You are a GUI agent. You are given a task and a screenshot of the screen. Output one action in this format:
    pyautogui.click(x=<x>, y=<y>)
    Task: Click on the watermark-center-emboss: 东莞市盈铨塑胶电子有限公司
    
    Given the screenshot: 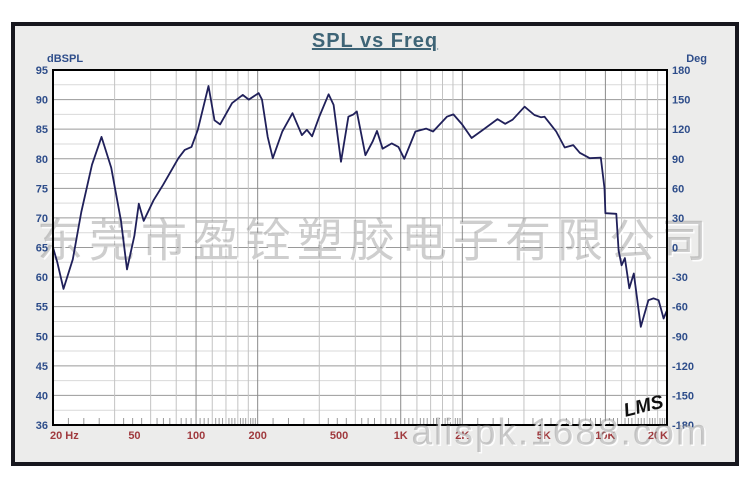 What is the action you would take?
    pyautogui.click(x=377, y=242)
    